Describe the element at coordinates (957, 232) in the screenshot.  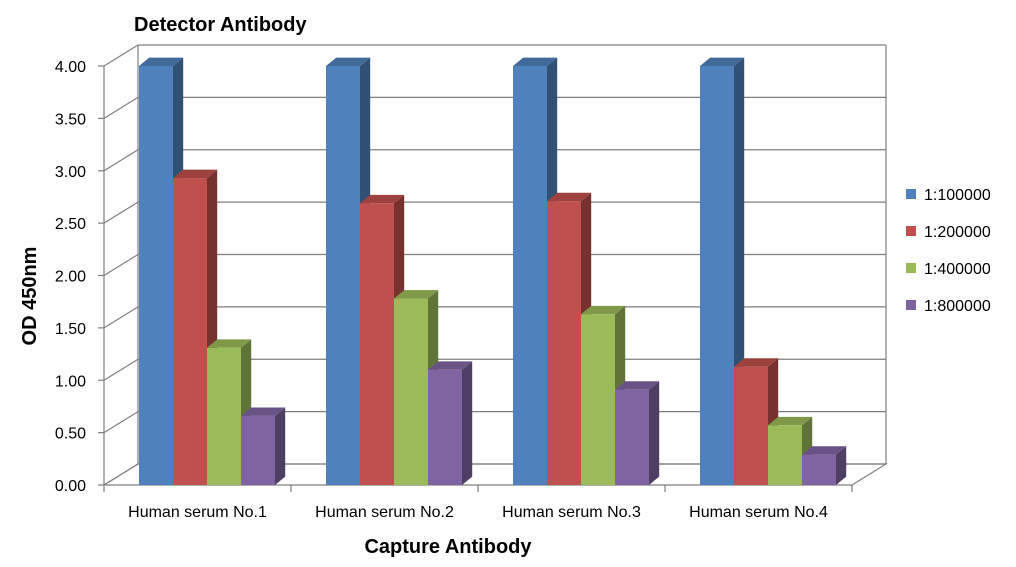
I see `legend-label: 1:200000` at that location.